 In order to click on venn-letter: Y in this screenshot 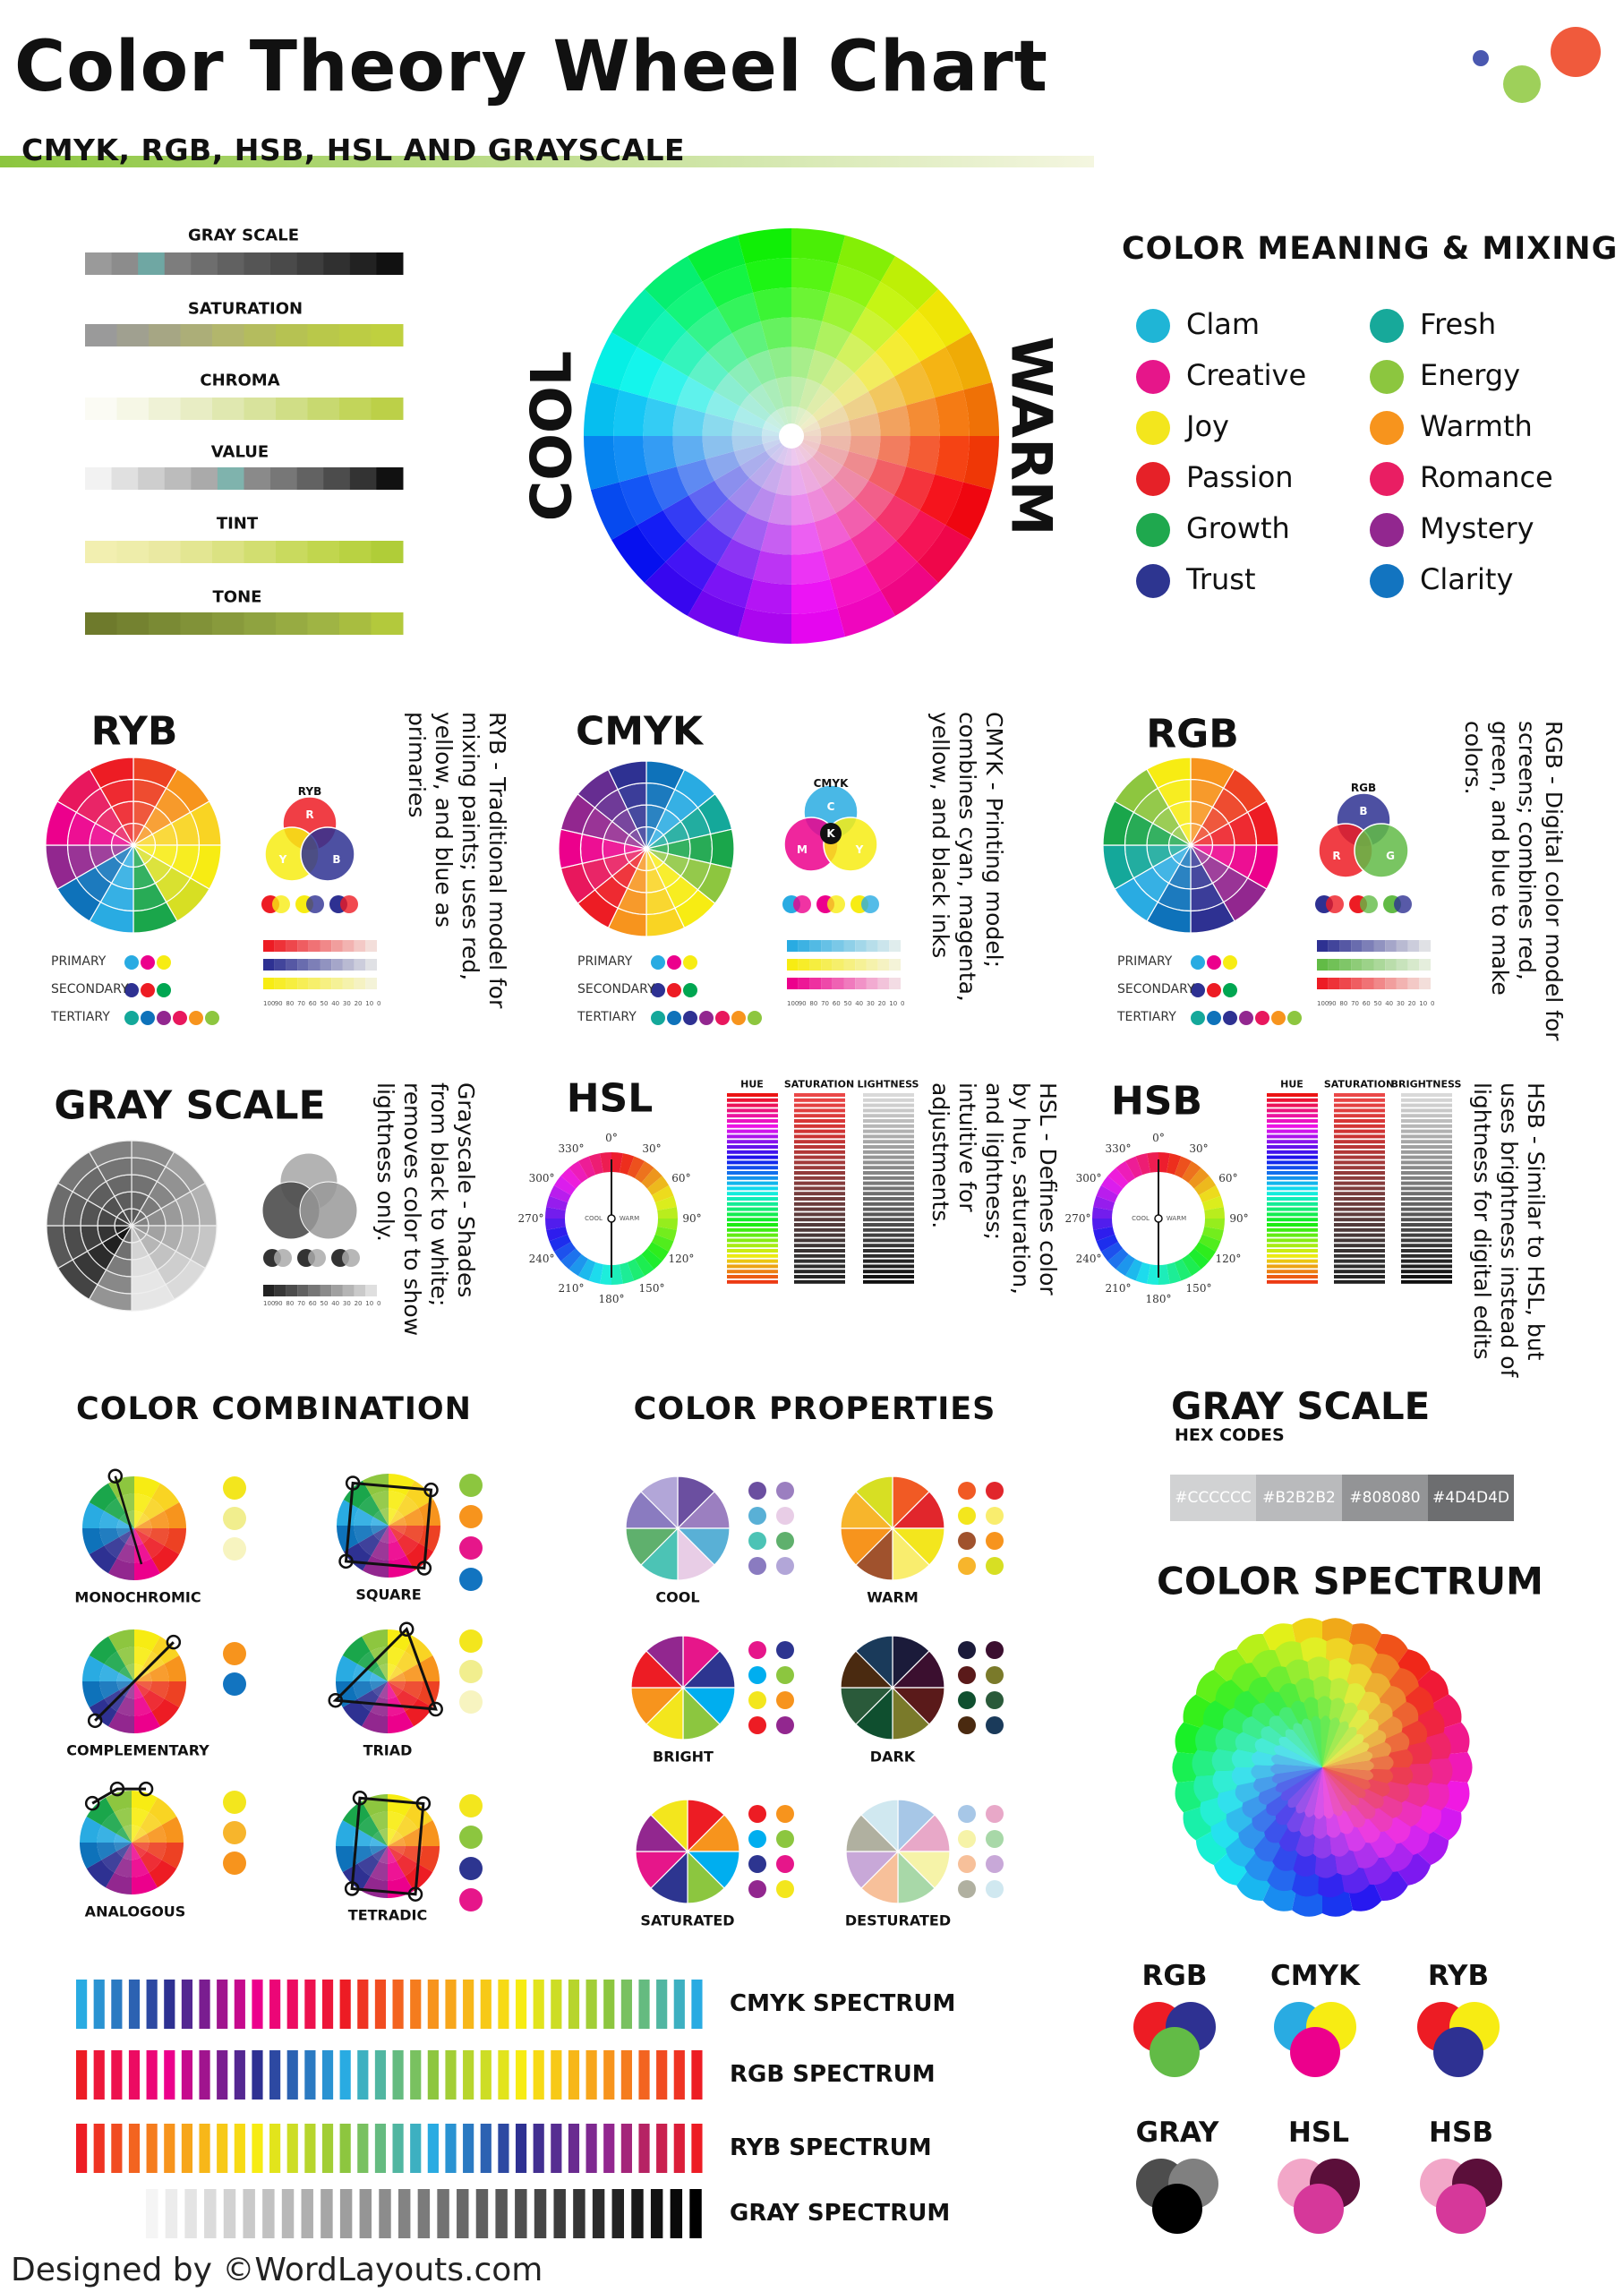, I will do `click(282, 859)`.